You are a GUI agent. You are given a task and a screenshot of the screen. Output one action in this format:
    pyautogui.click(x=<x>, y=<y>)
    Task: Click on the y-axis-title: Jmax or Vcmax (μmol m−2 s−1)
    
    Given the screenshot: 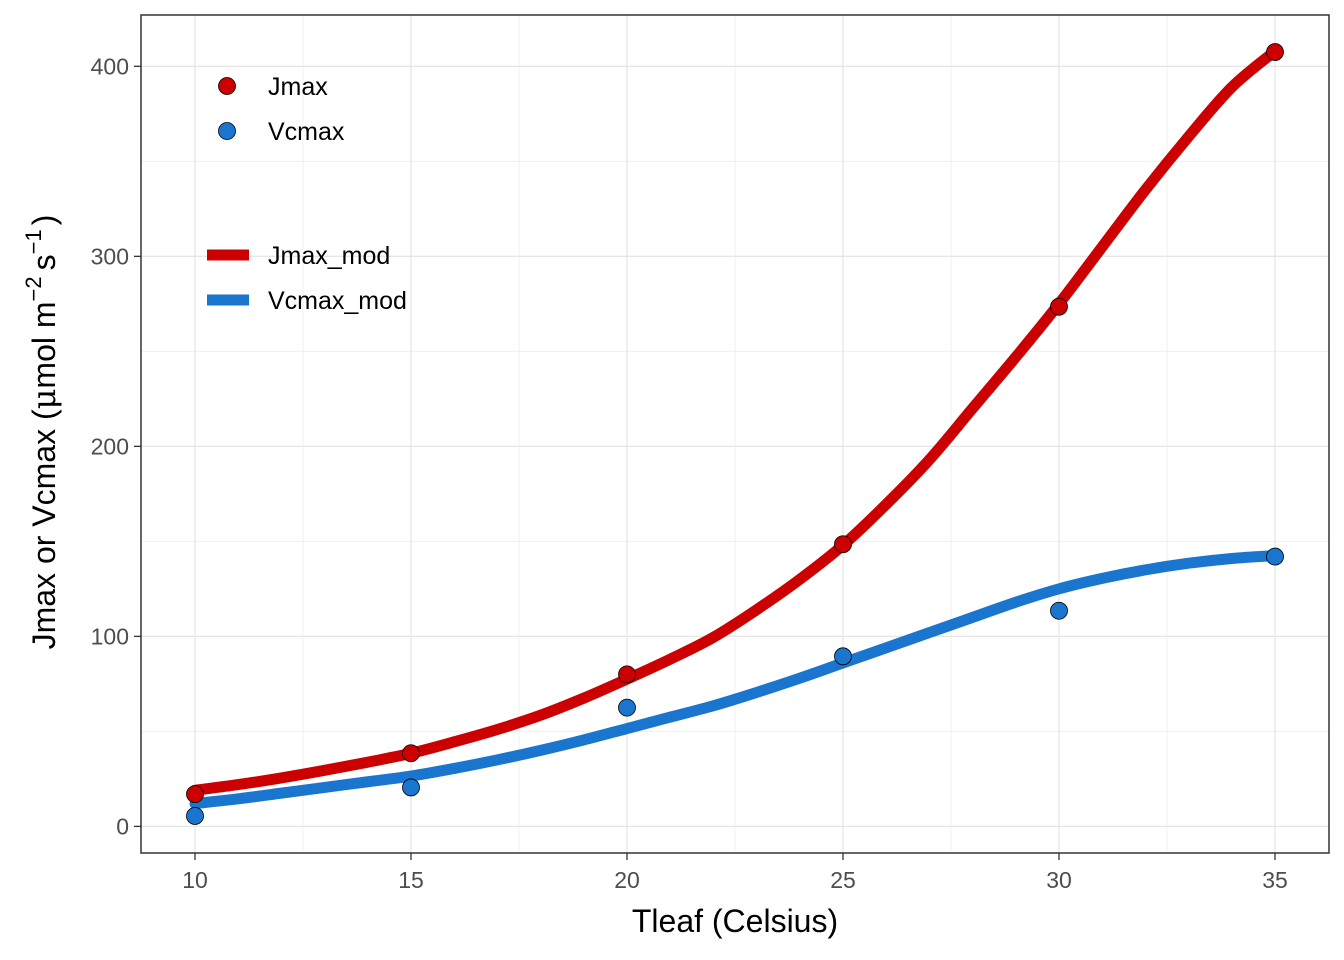 What is the action you would take?
    pyautogui.click(x=42, y=432)
    